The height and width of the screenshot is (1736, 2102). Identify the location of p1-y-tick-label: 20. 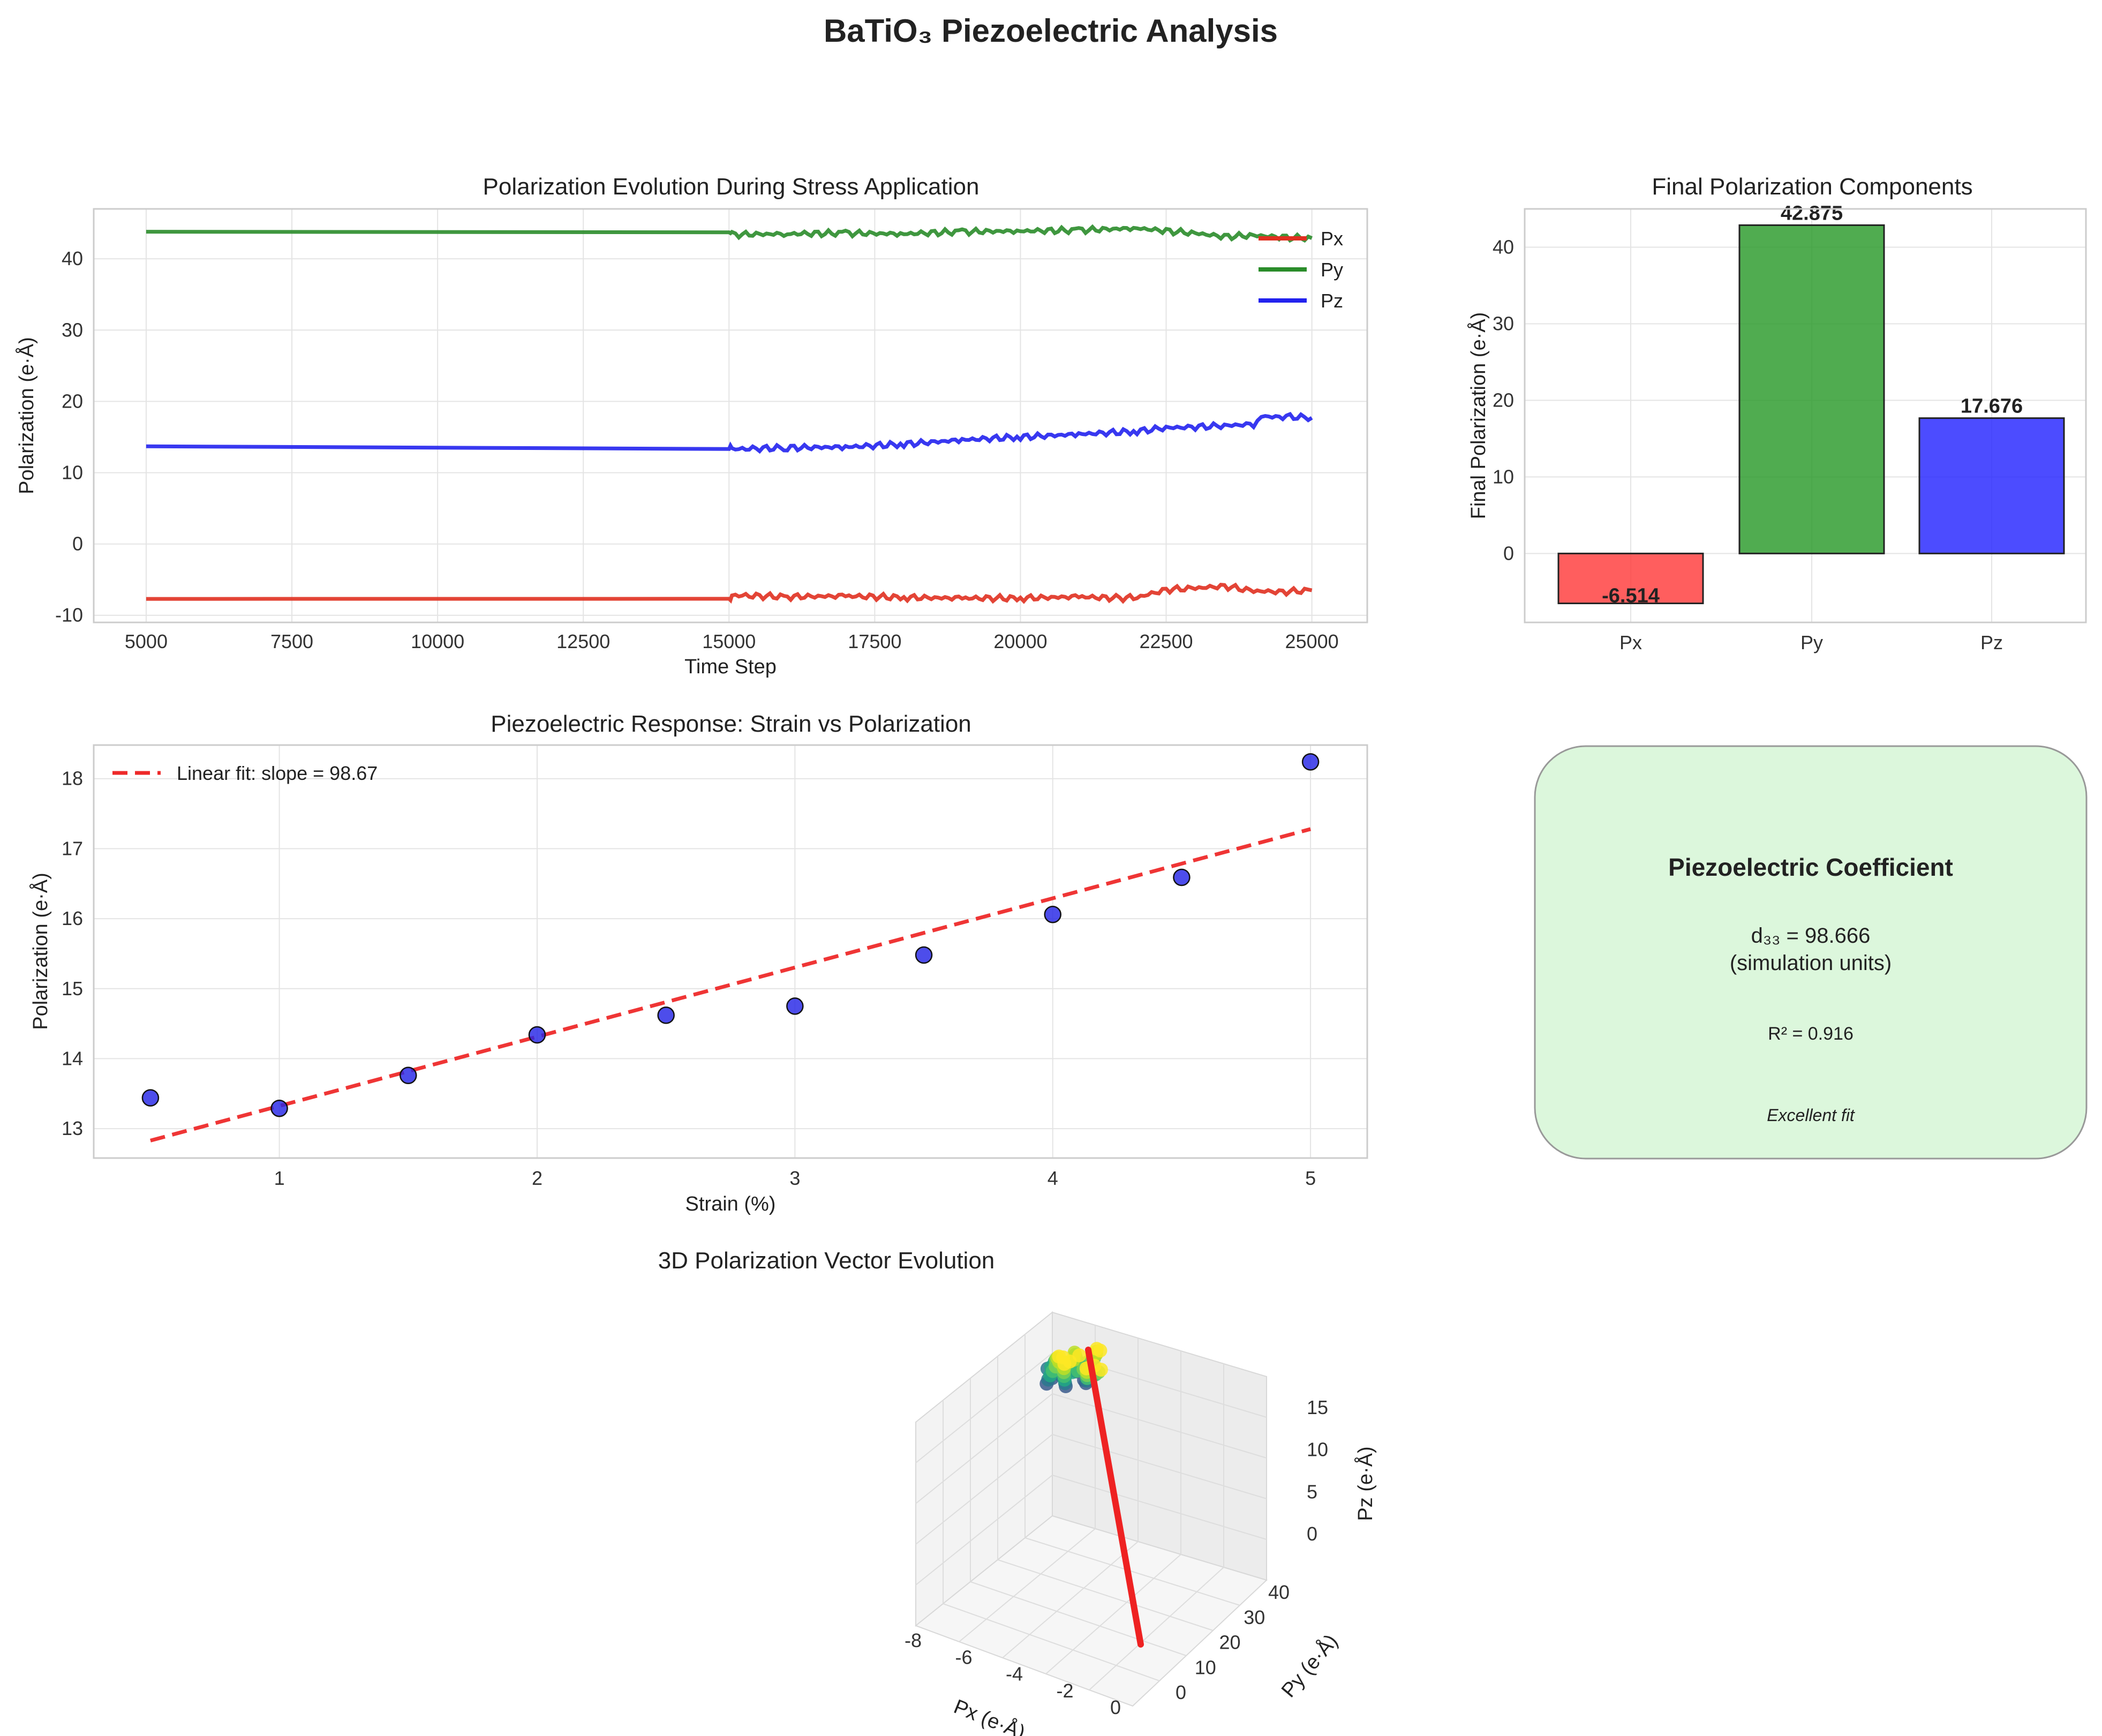
(73, 401).